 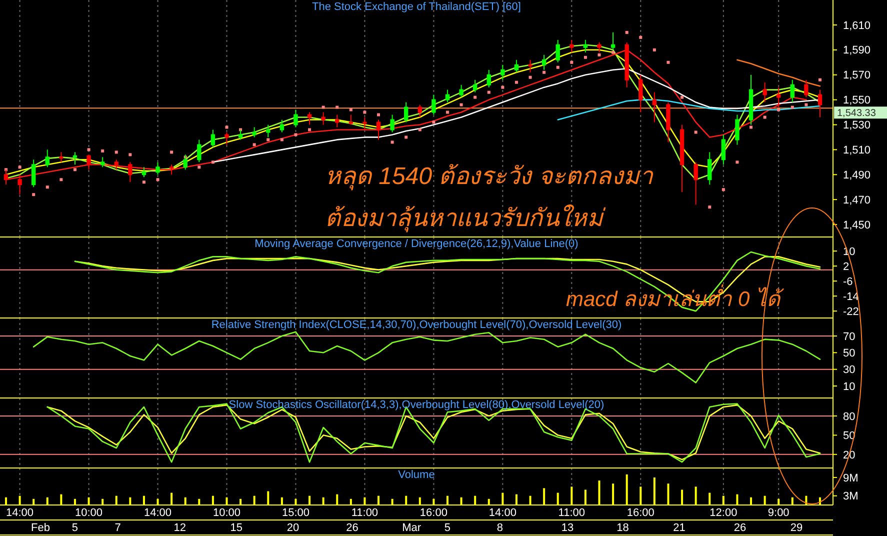 I want to click on y-tick-label: 9M, so click(x=850, y=478).